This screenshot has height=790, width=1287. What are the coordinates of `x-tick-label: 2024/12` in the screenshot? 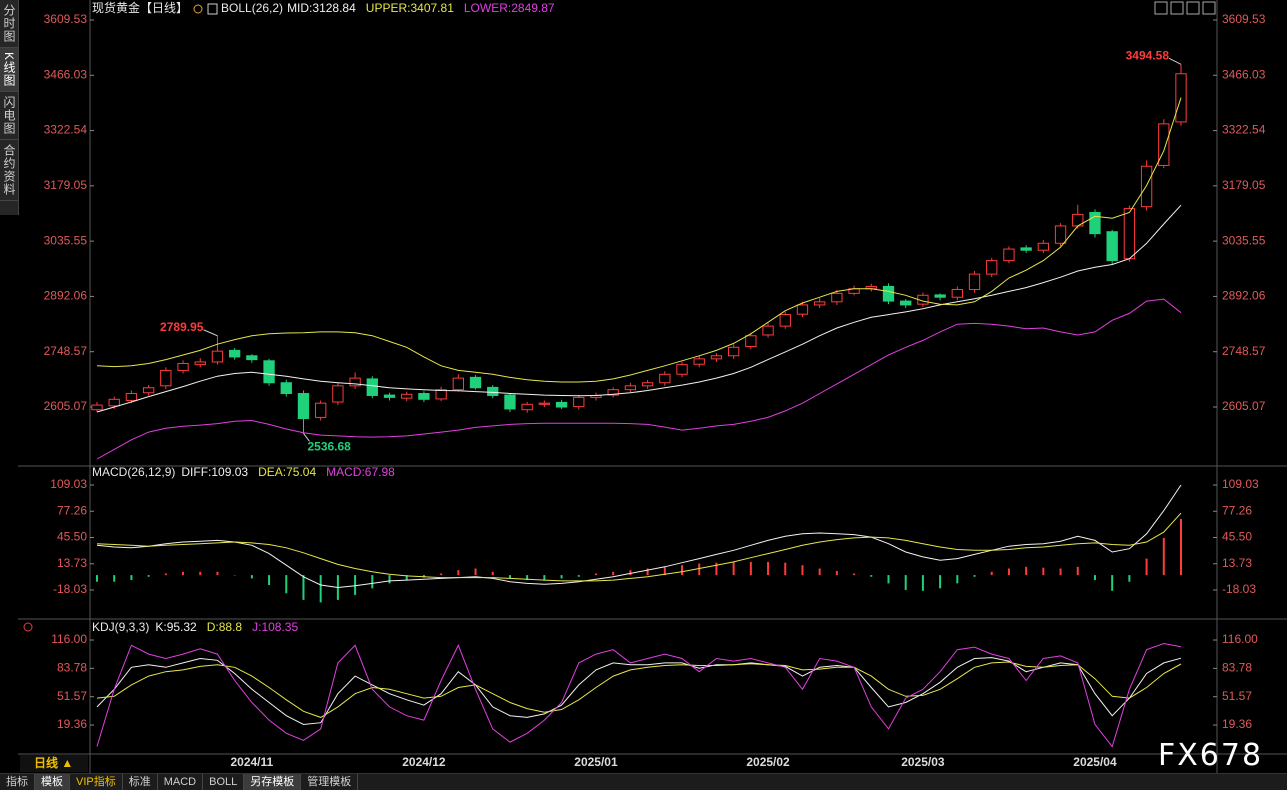 It's located at (424, 762).